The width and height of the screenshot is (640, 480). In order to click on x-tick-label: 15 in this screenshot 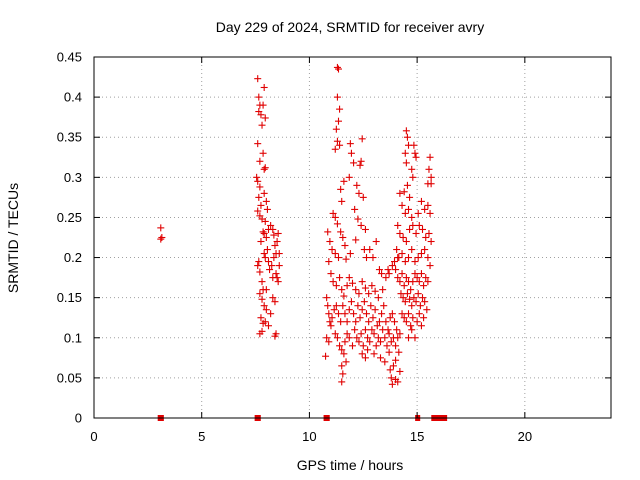, I will do `click(417, 436)`.